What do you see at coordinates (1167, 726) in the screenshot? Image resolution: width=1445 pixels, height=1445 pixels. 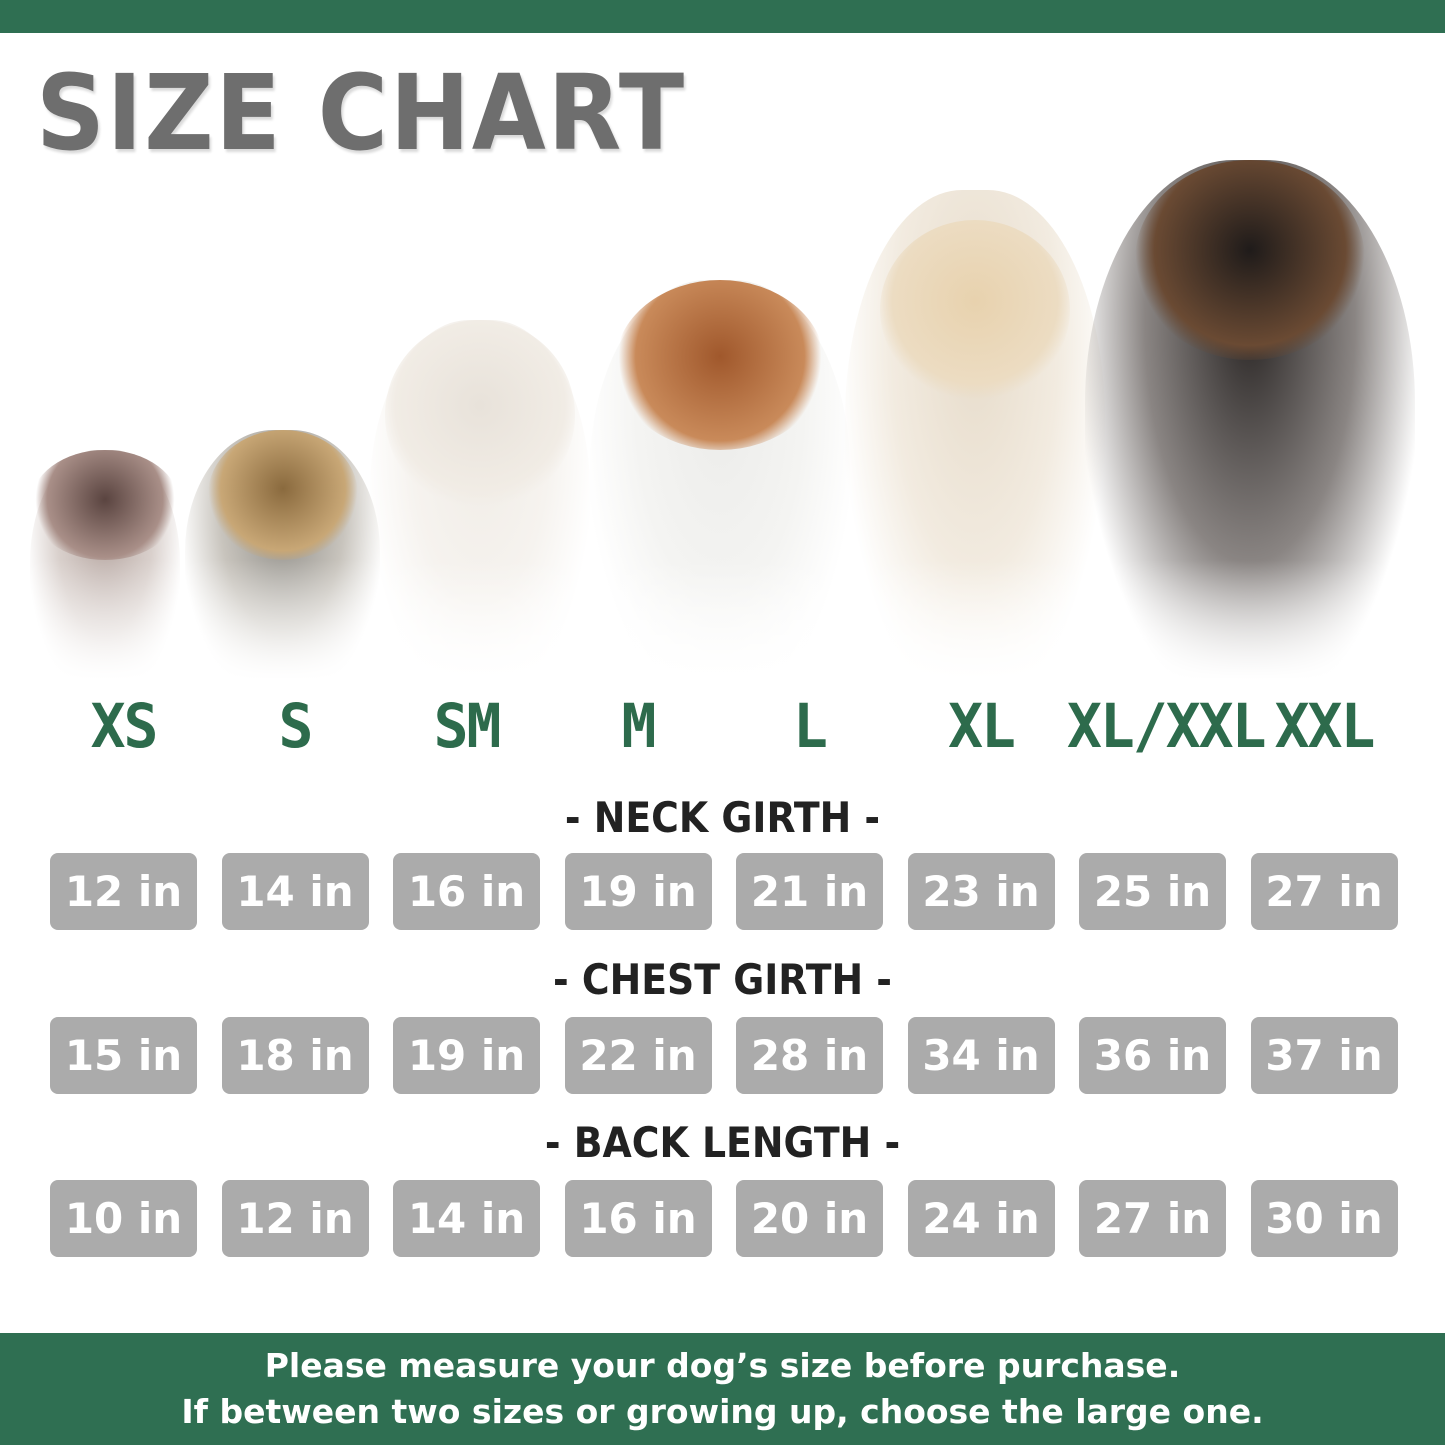 I see `size-label: XL/XXL` at bounding box center [1167, 726].